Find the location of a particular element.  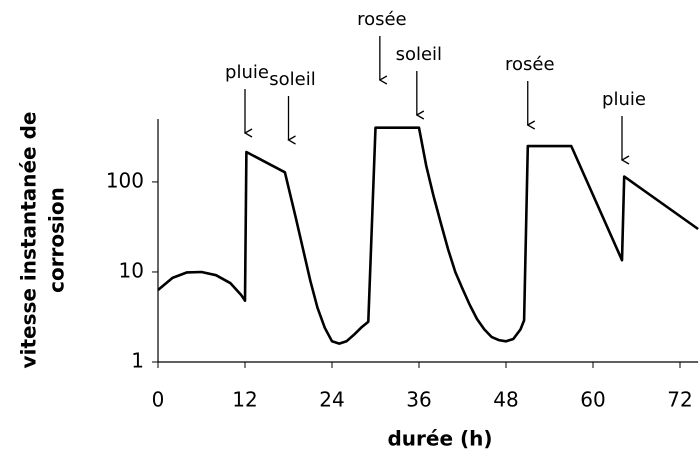

x-tick-label: 60 is located at coordinates (592, 400).